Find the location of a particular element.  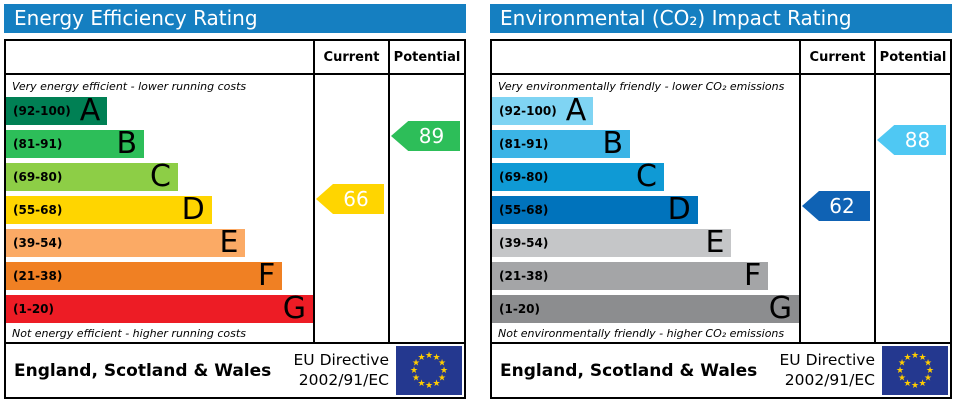

current-column: 66 is located at coordinates (350, 208).